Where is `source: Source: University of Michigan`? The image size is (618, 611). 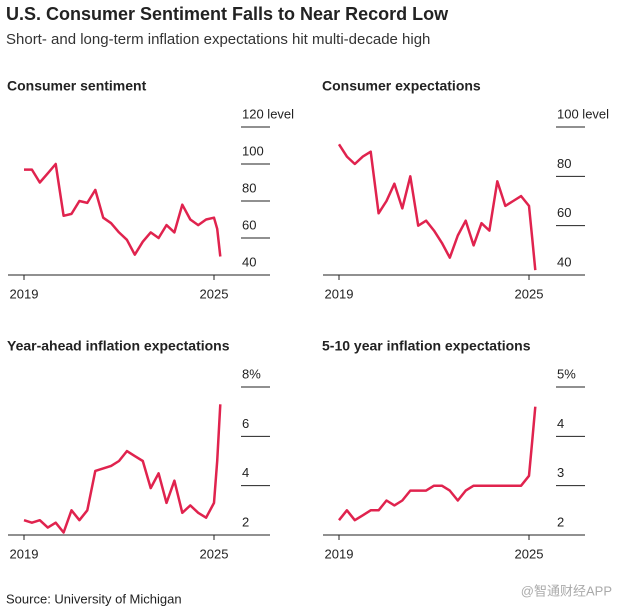
source: Source: University of Michigan is located at coordinates (94, 598).